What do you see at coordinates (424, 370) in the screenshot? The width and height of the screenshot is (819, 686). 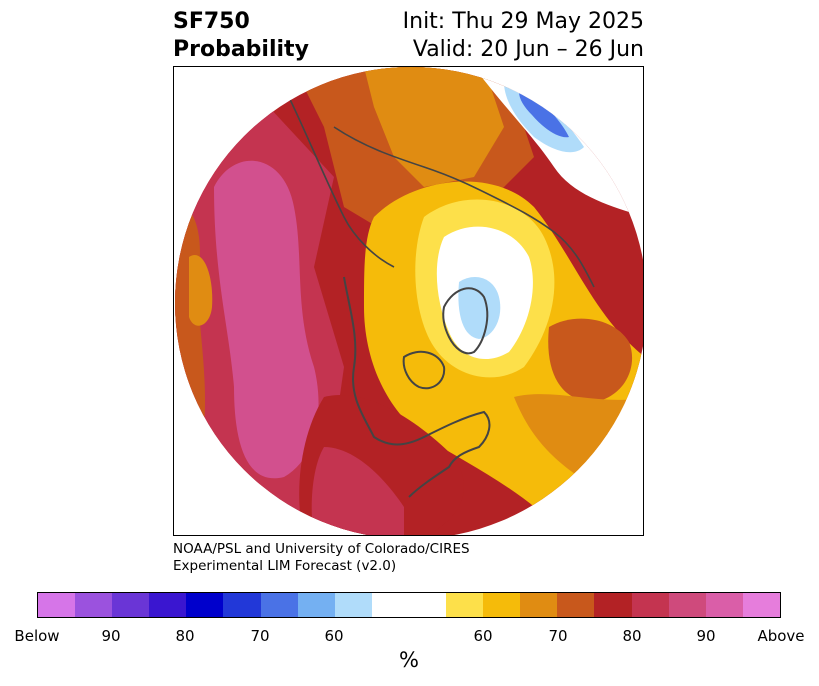 I see `coastline-hudson-bay` at bounding box center [424, 370].